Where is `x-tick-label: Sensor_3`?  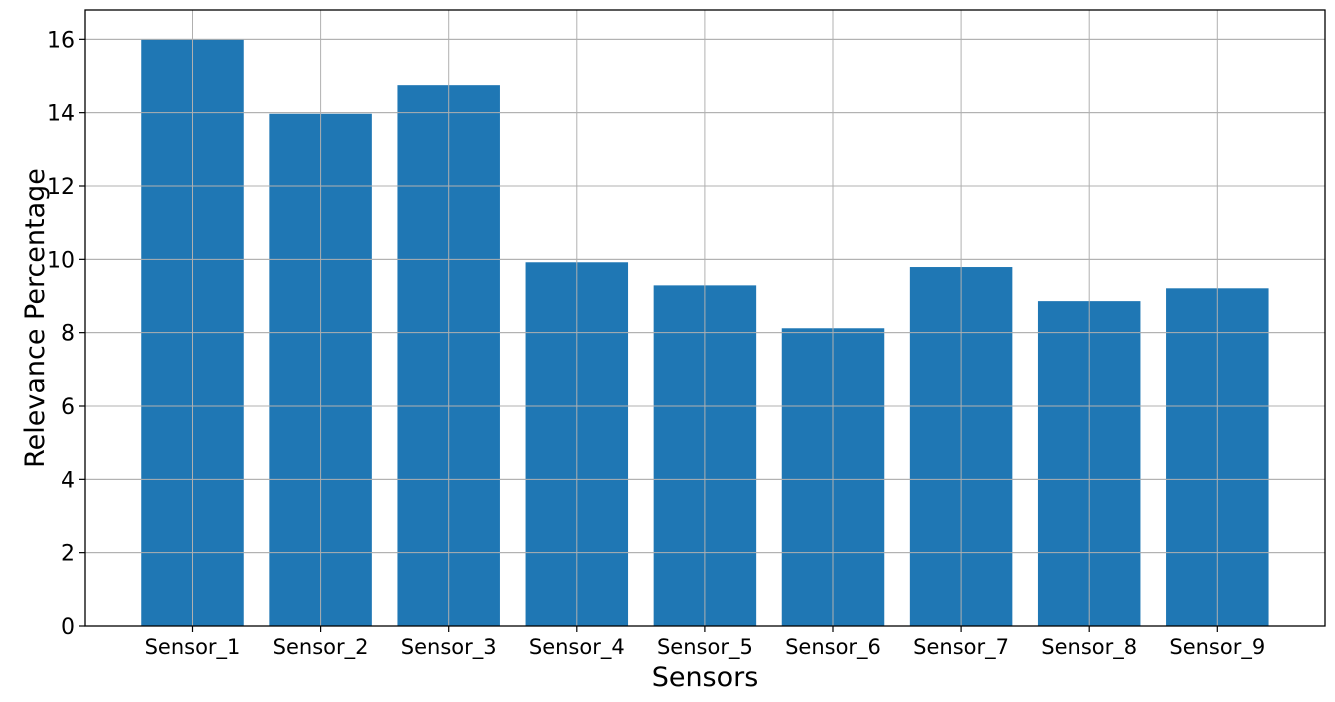 x-tick-label: Sensor_3 is located at coordinates (449, 647).